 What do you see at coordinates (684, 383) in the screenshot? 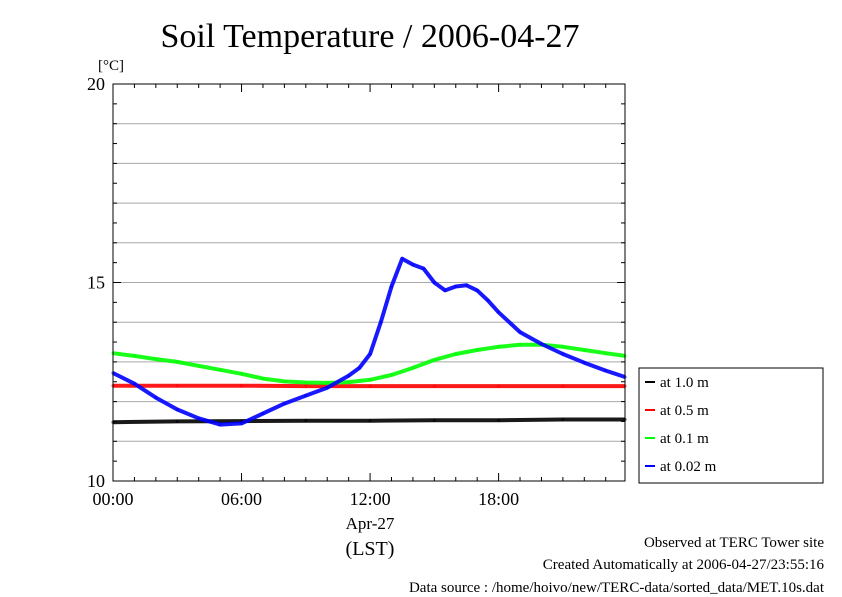
I see `legend-label: at 1.0 m` at bounding box center [684, 383].